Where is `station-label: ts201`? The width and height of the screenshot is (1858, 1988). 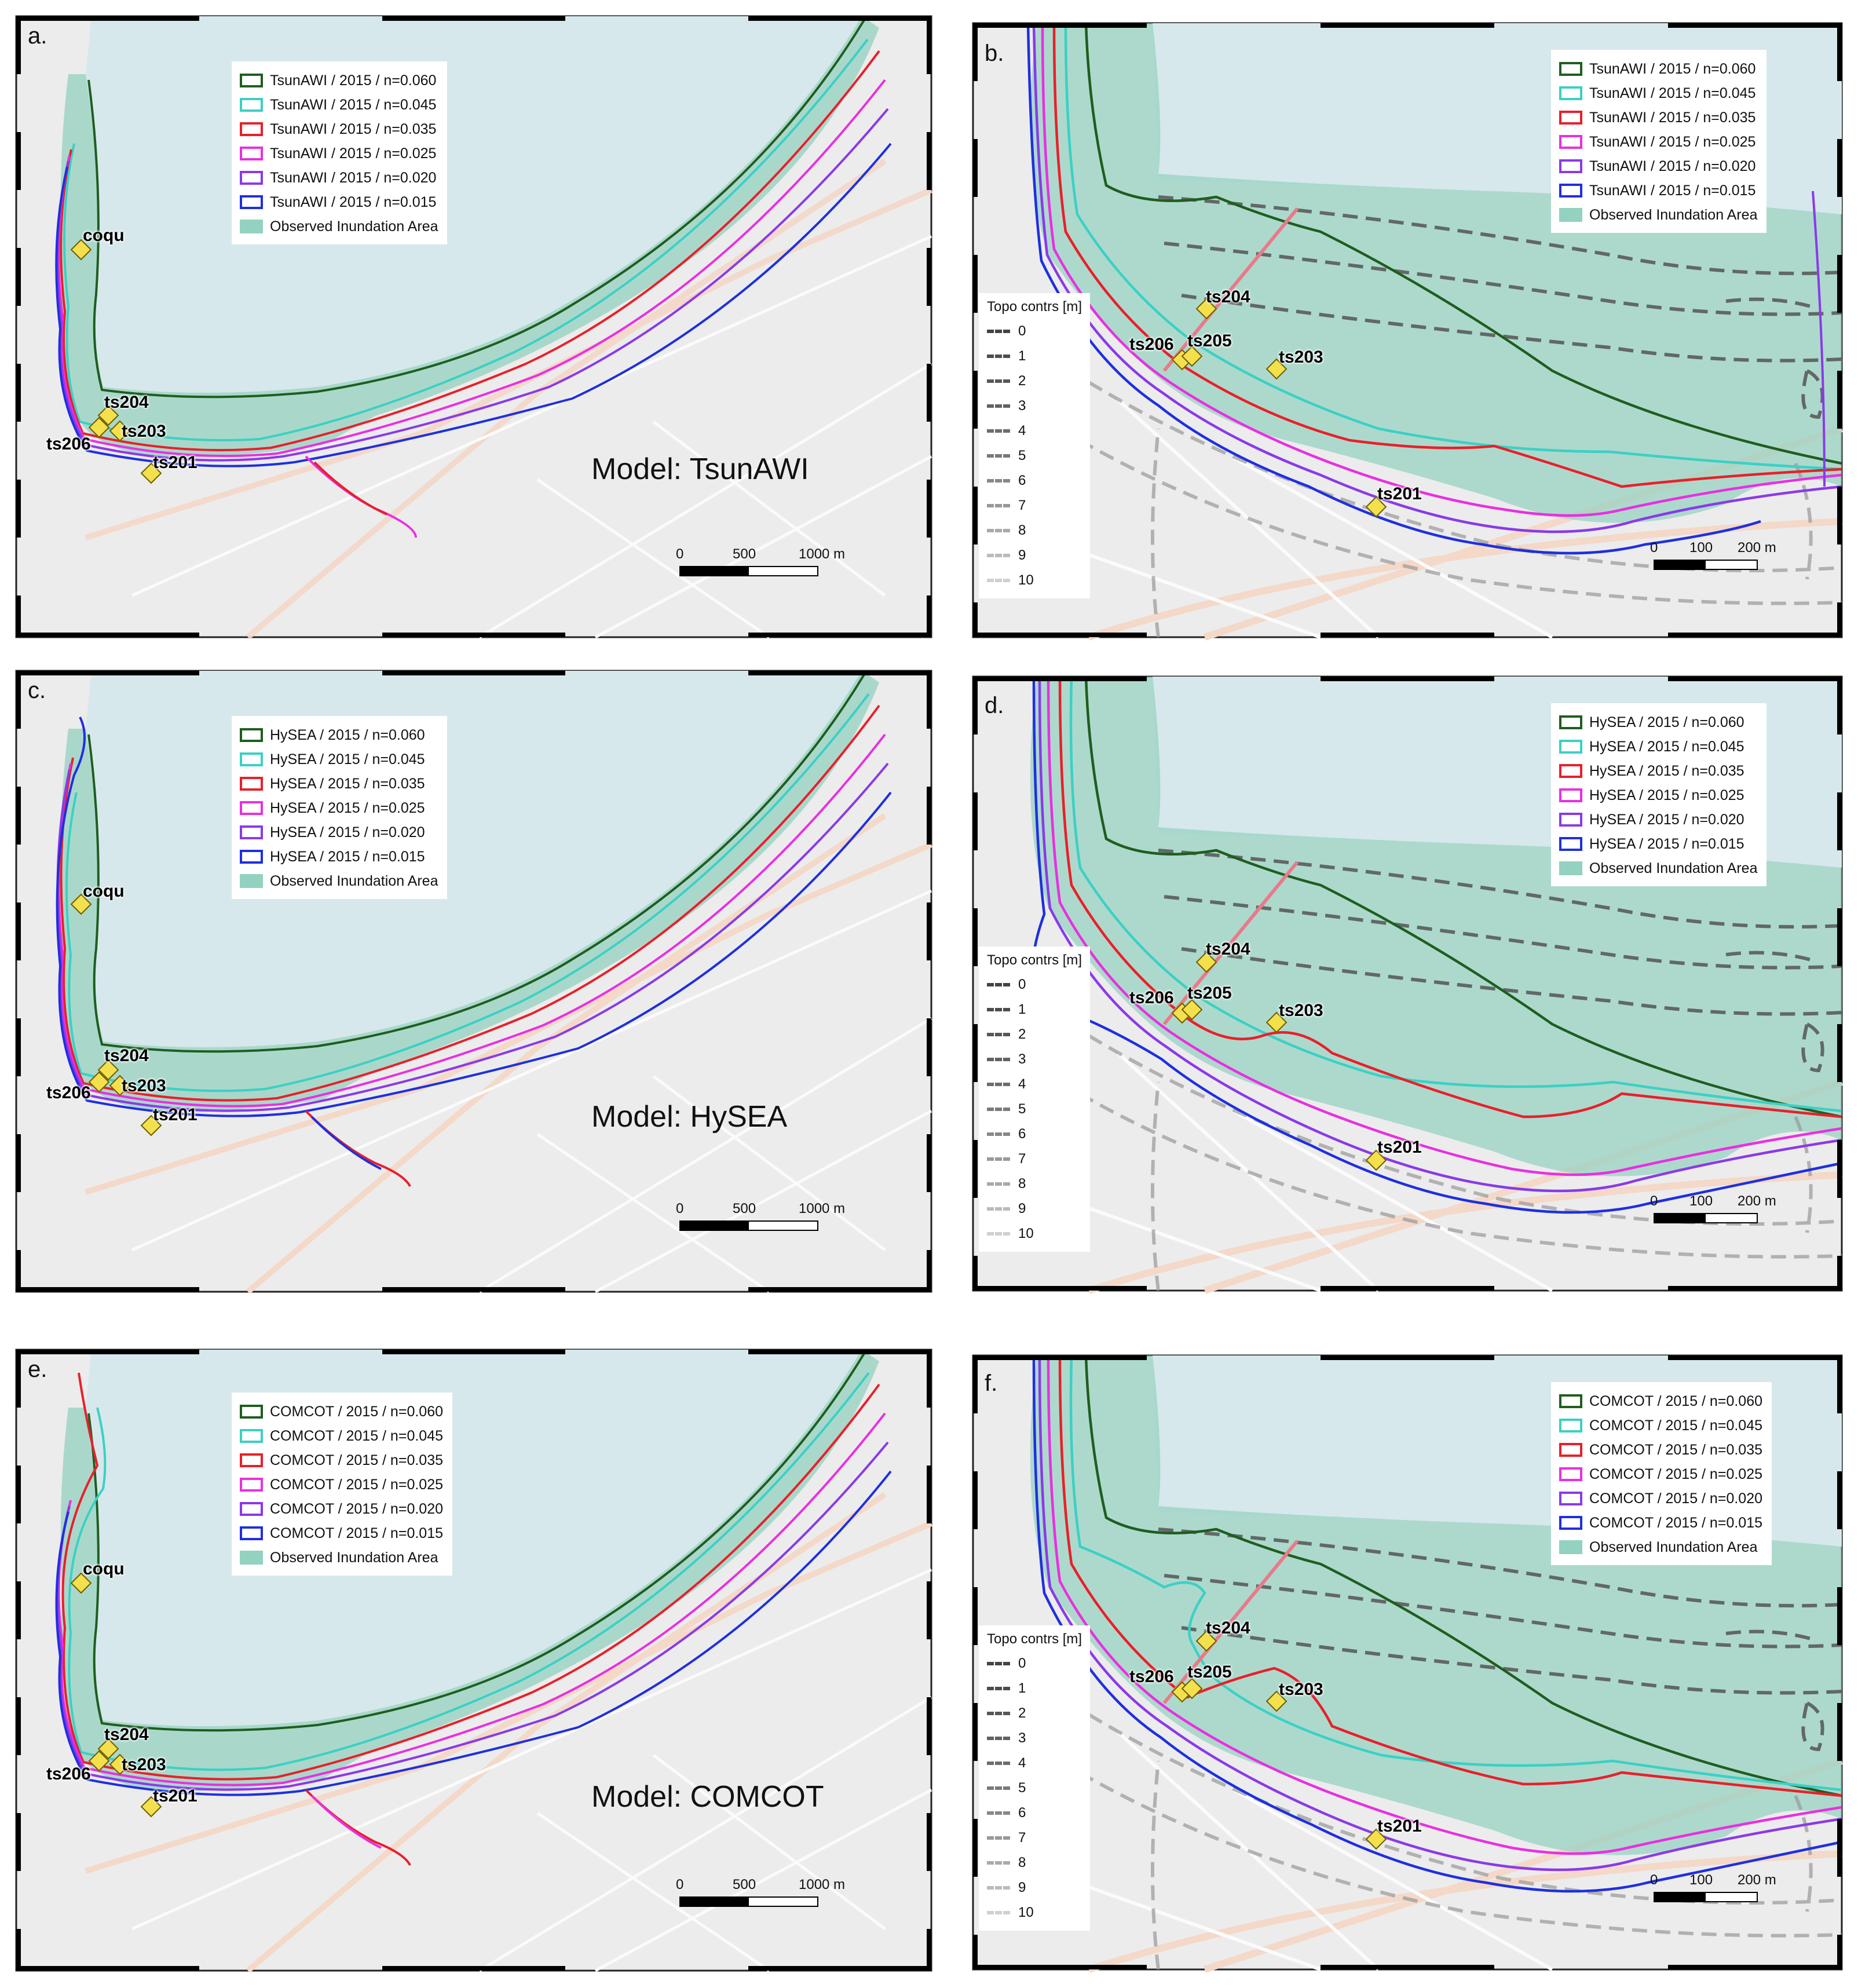
station-label: ts201 is located at coordinates (1400, 493).